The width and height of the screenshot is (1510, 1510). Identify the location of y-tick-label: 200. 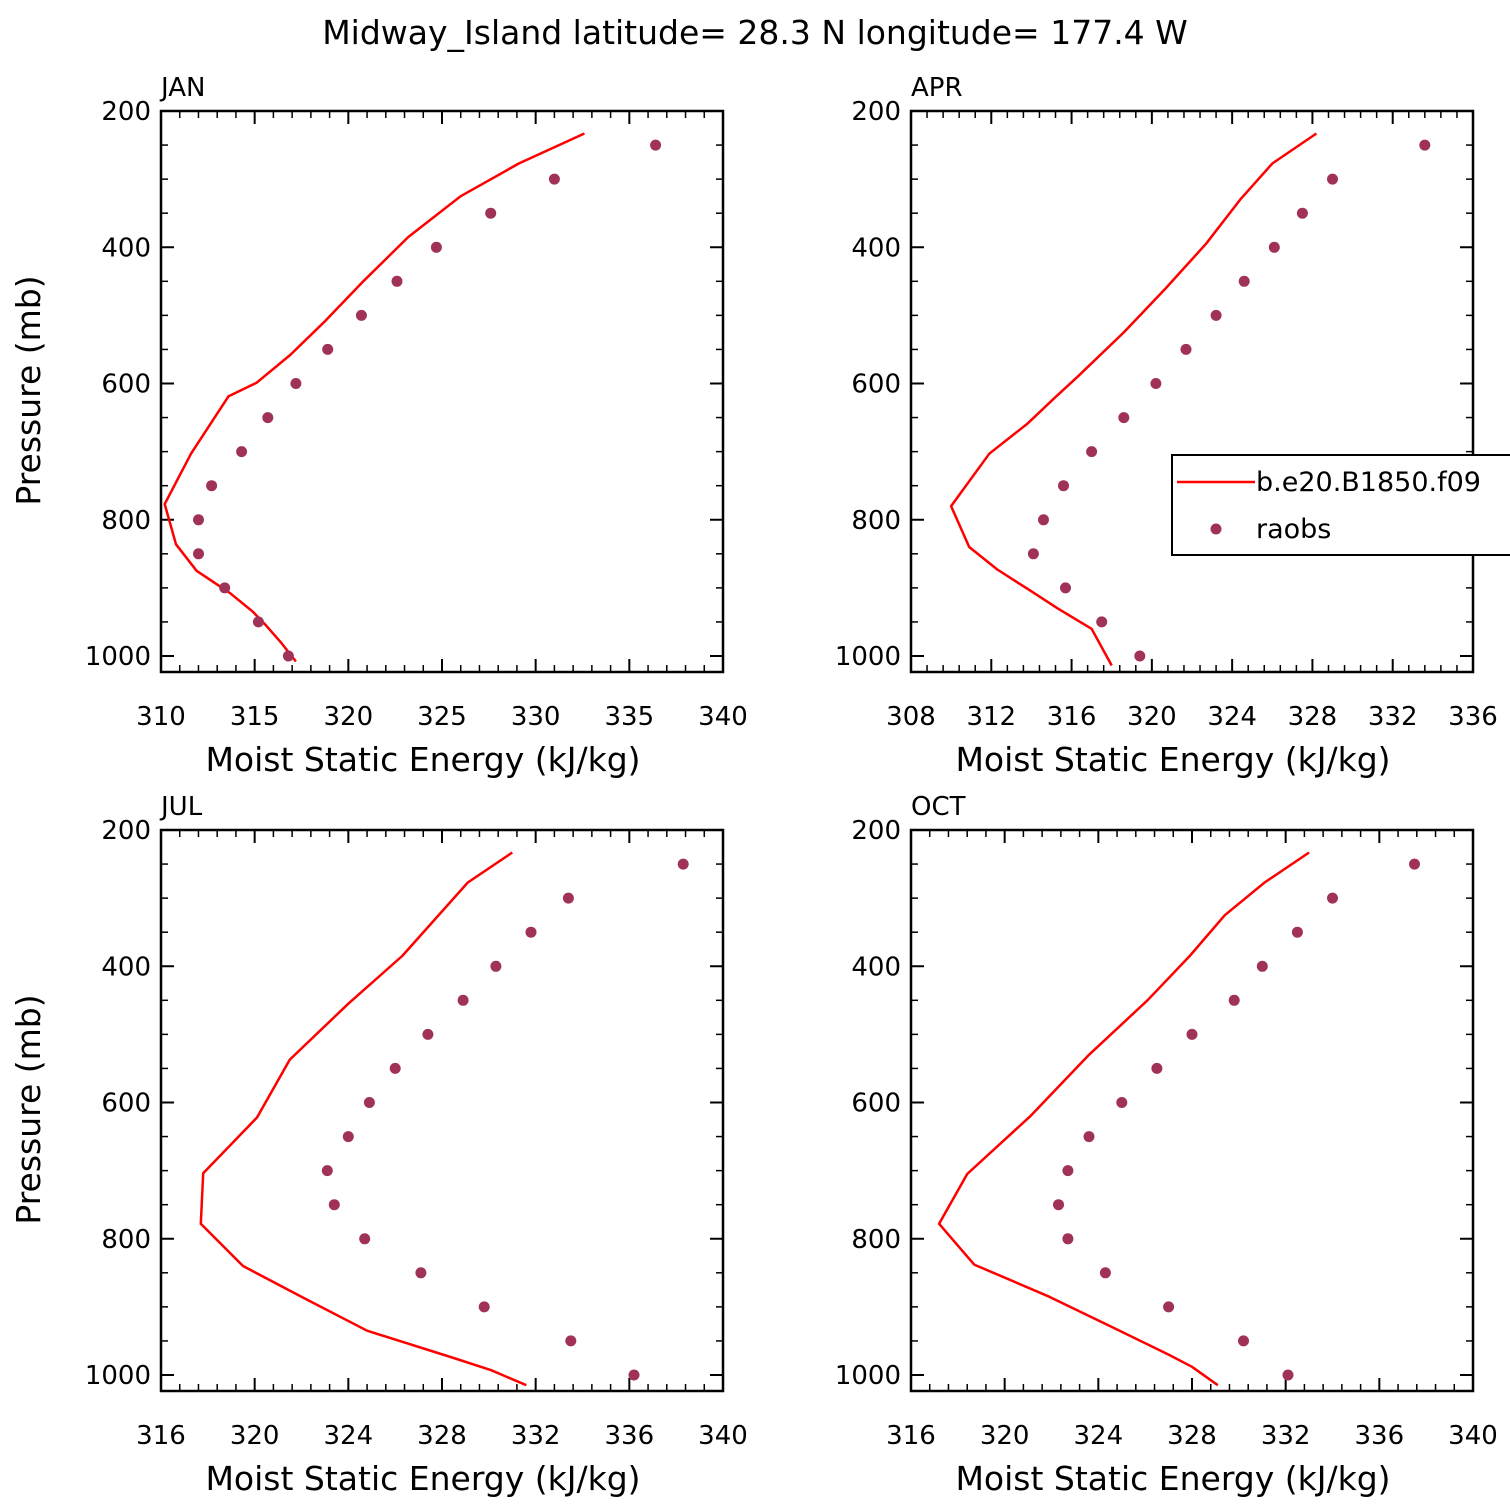
(876, 112).